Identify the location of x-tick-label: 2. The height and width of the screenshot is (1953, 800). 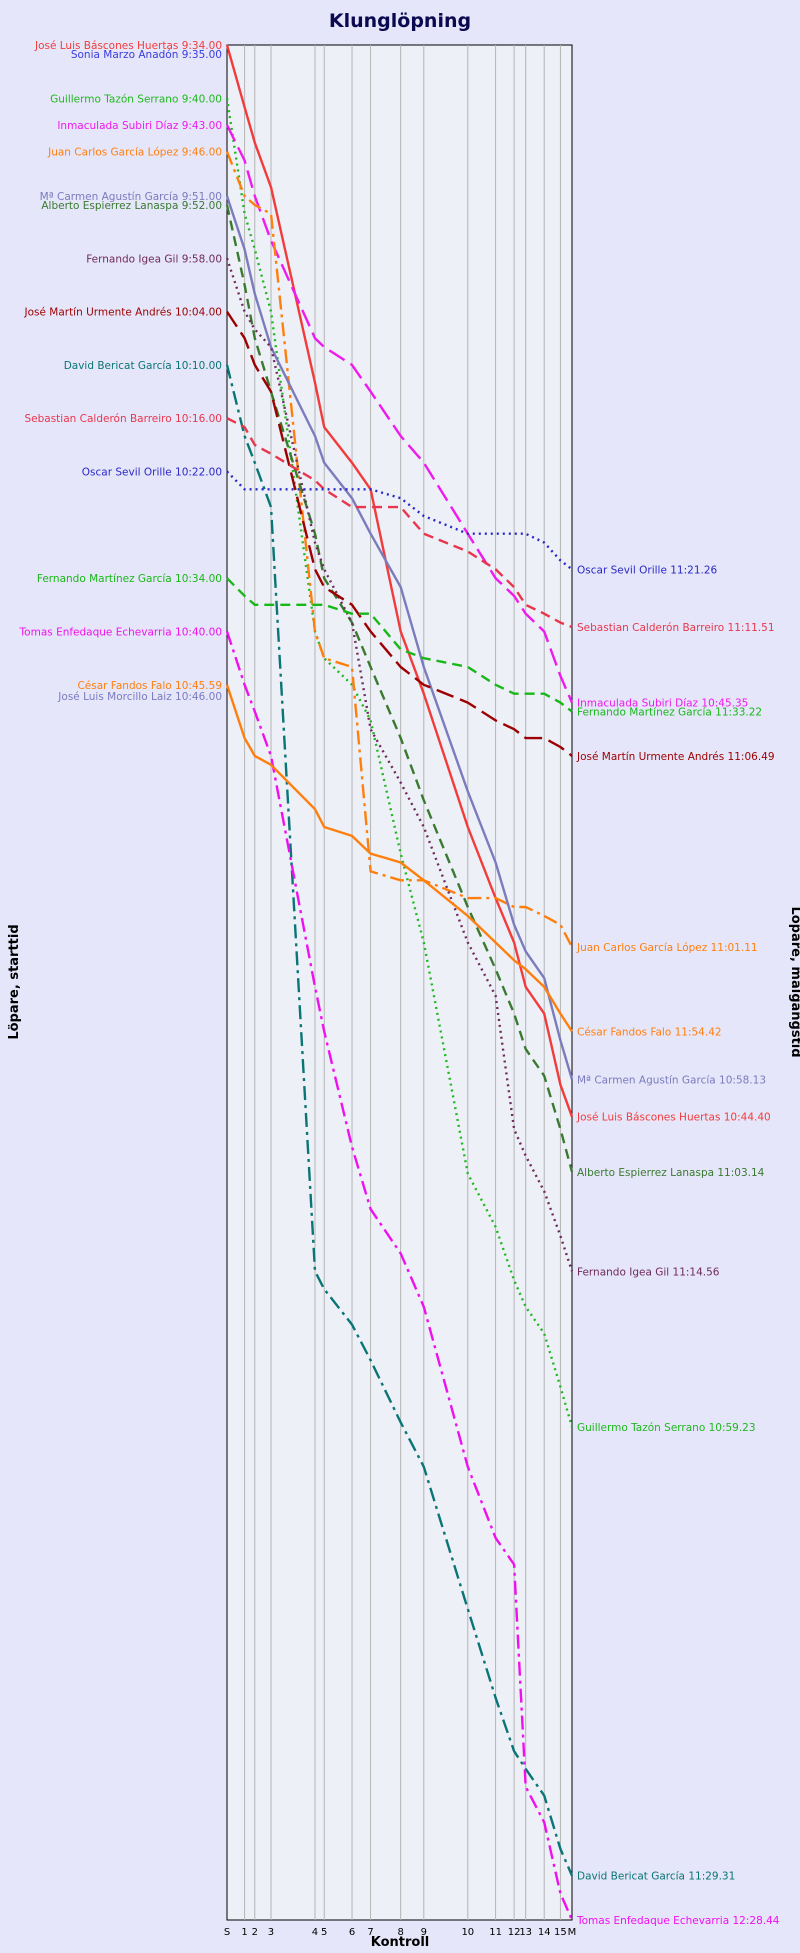
(255, 1932).